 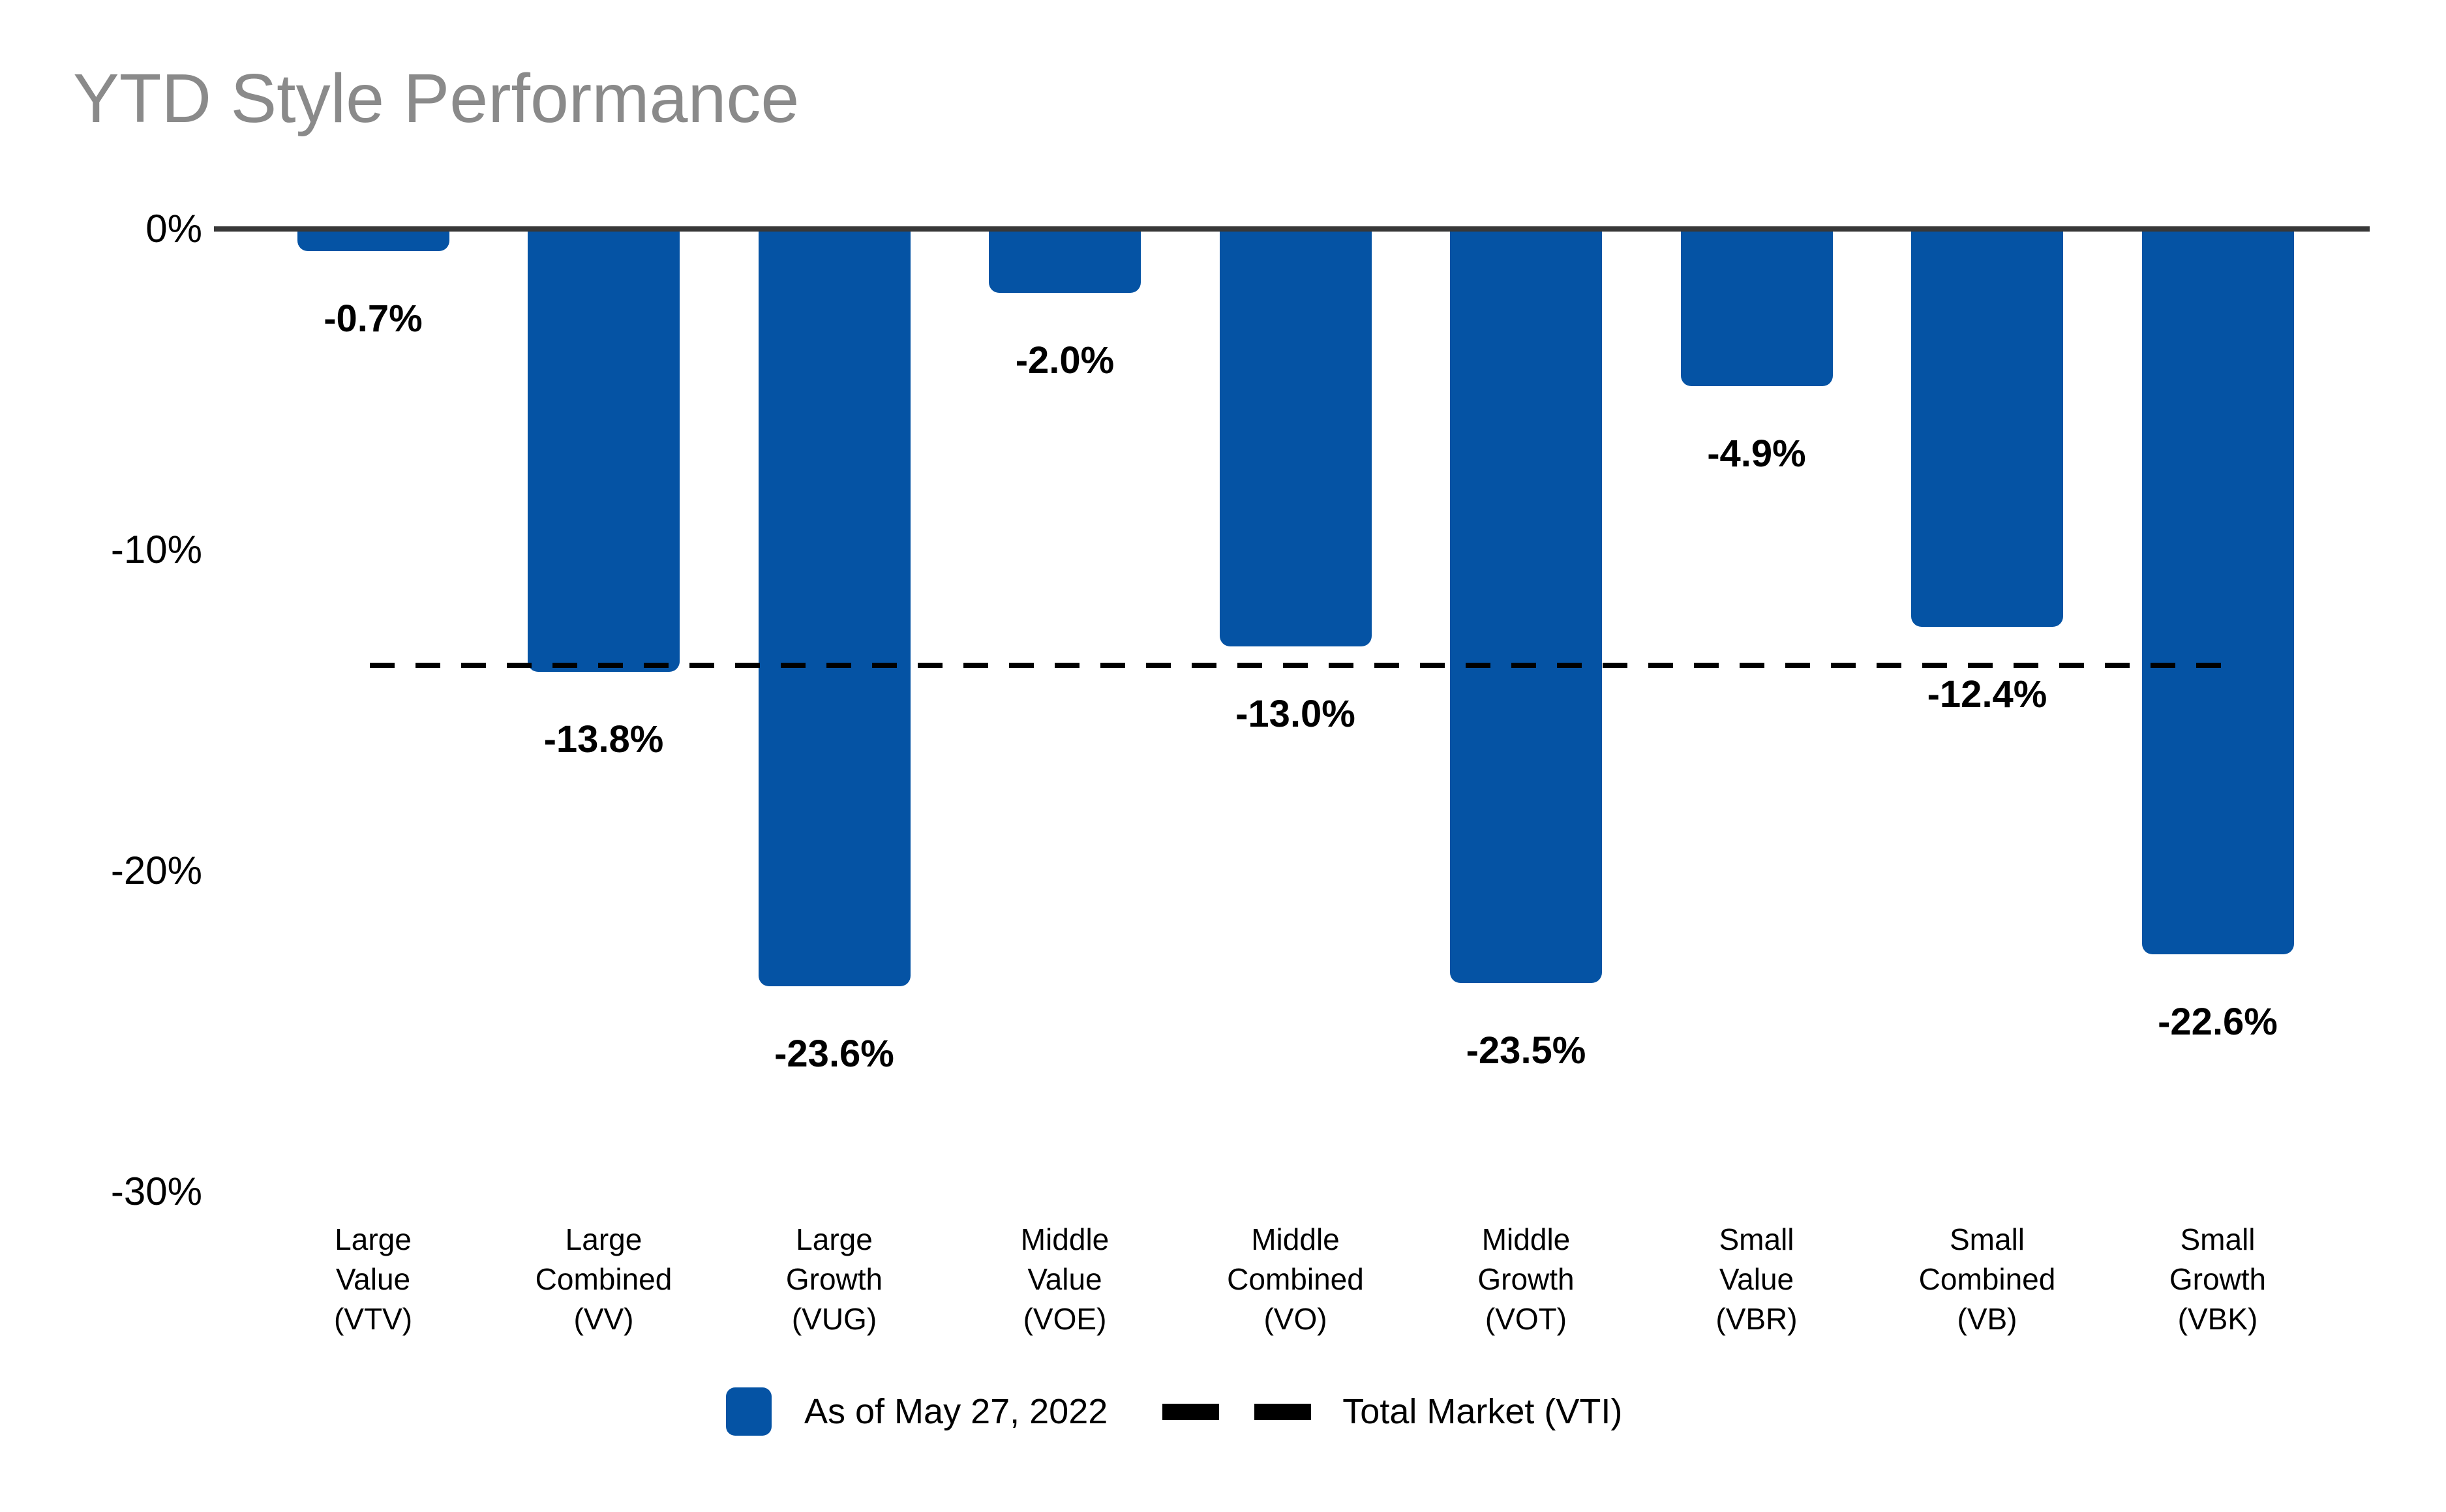 I want to click on bar-value-label: -4.9%, so click(x=1756, y=454).